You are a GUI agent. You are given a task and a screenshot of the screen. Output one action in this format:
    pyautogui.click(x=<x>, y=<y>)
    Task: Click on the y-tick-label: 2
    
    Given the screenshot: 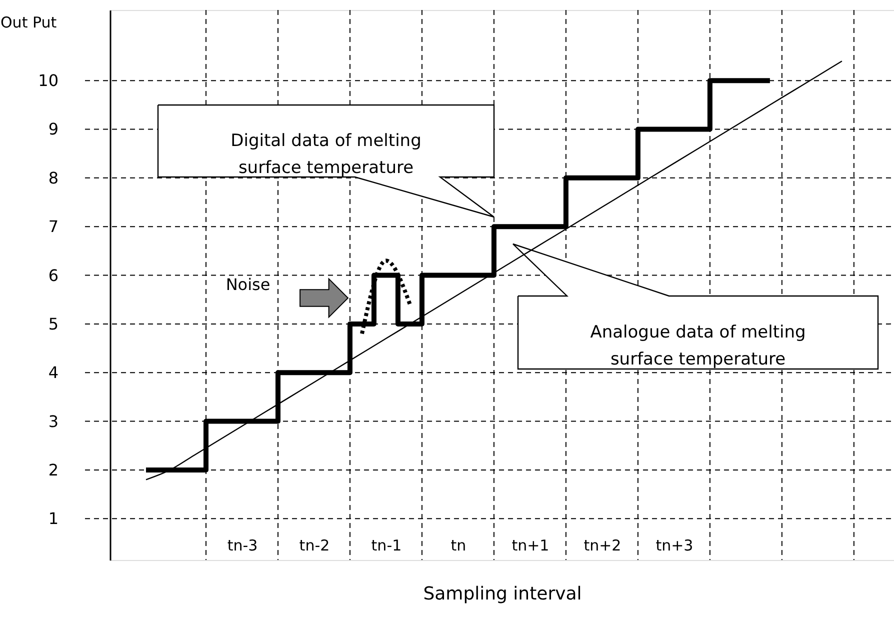 What is the action you would take?
    pyautogui.click(x=53, y=470)
    